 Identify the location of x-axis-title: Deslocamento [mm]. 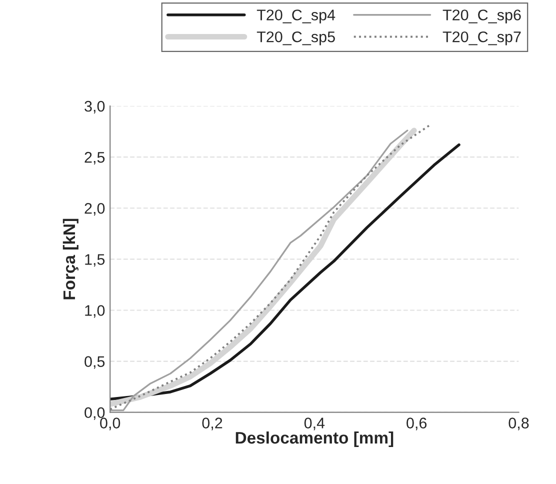
(315, 439).